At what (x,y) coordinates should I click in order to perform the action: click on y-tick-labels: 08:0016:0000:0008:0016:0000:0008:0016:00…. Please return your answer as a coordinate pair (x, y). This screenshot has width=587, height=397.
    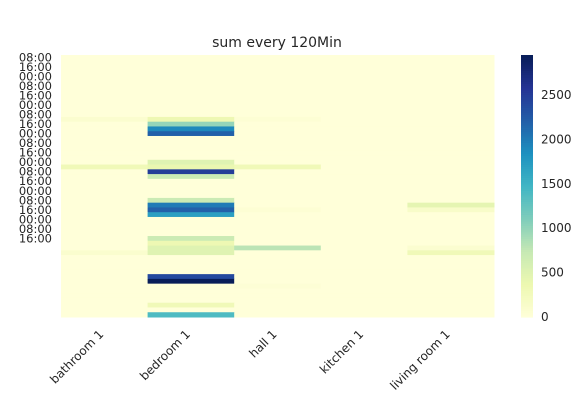
    Looking at the image, I should click on (35, 147).